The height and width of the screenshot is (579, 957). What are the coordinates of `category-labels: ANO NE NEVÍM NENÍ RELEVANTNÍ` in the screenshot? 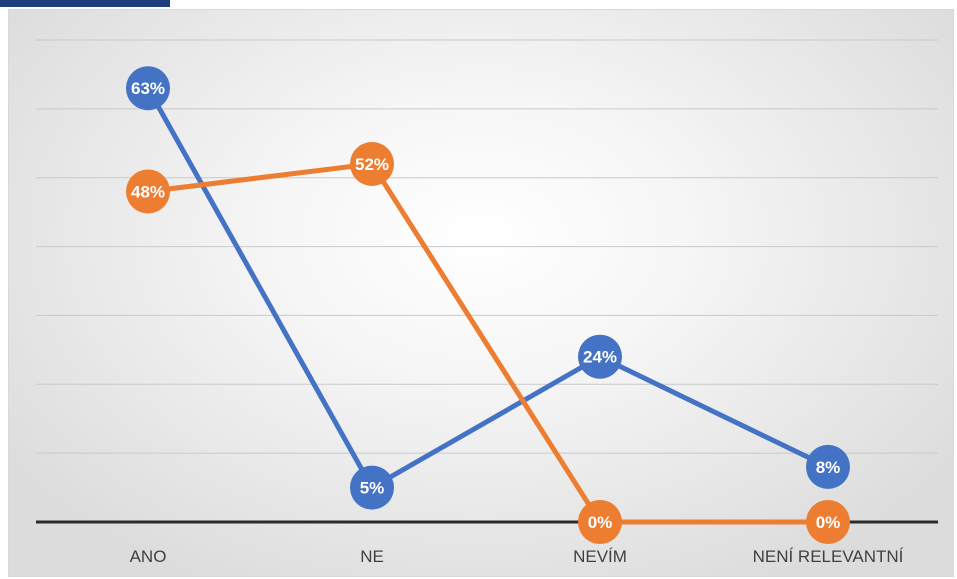 It's located at (517, 556).